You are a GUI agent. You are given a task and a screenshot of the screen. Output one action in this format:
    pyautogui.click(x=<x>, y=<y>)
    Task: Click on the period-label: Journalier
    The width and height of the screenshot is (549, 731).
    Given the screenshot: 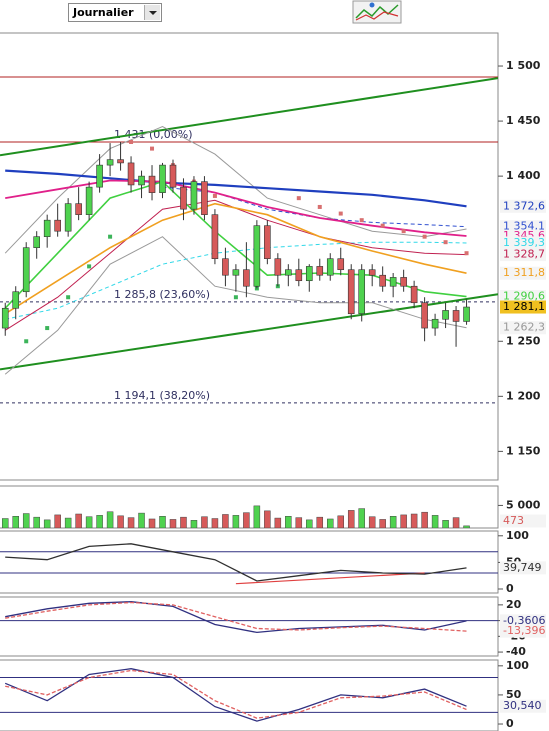 What is the action you would take?
    pyautogui.click(x=103, y=12)
    